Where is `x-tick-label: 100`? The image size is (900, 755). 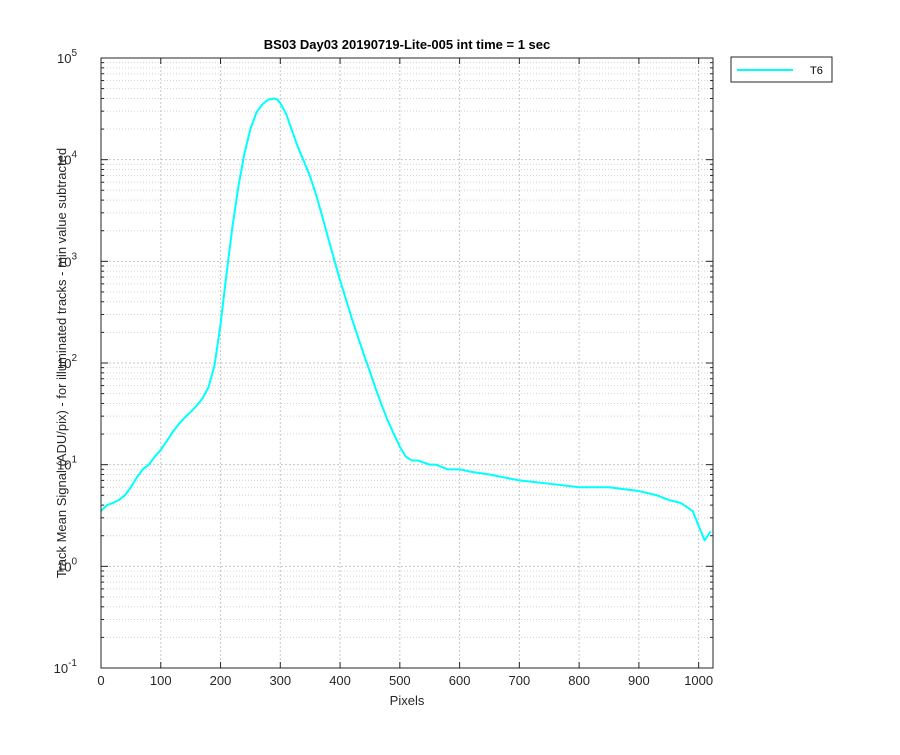 x-tick-label: 100 is located at coordinates (161, 680).